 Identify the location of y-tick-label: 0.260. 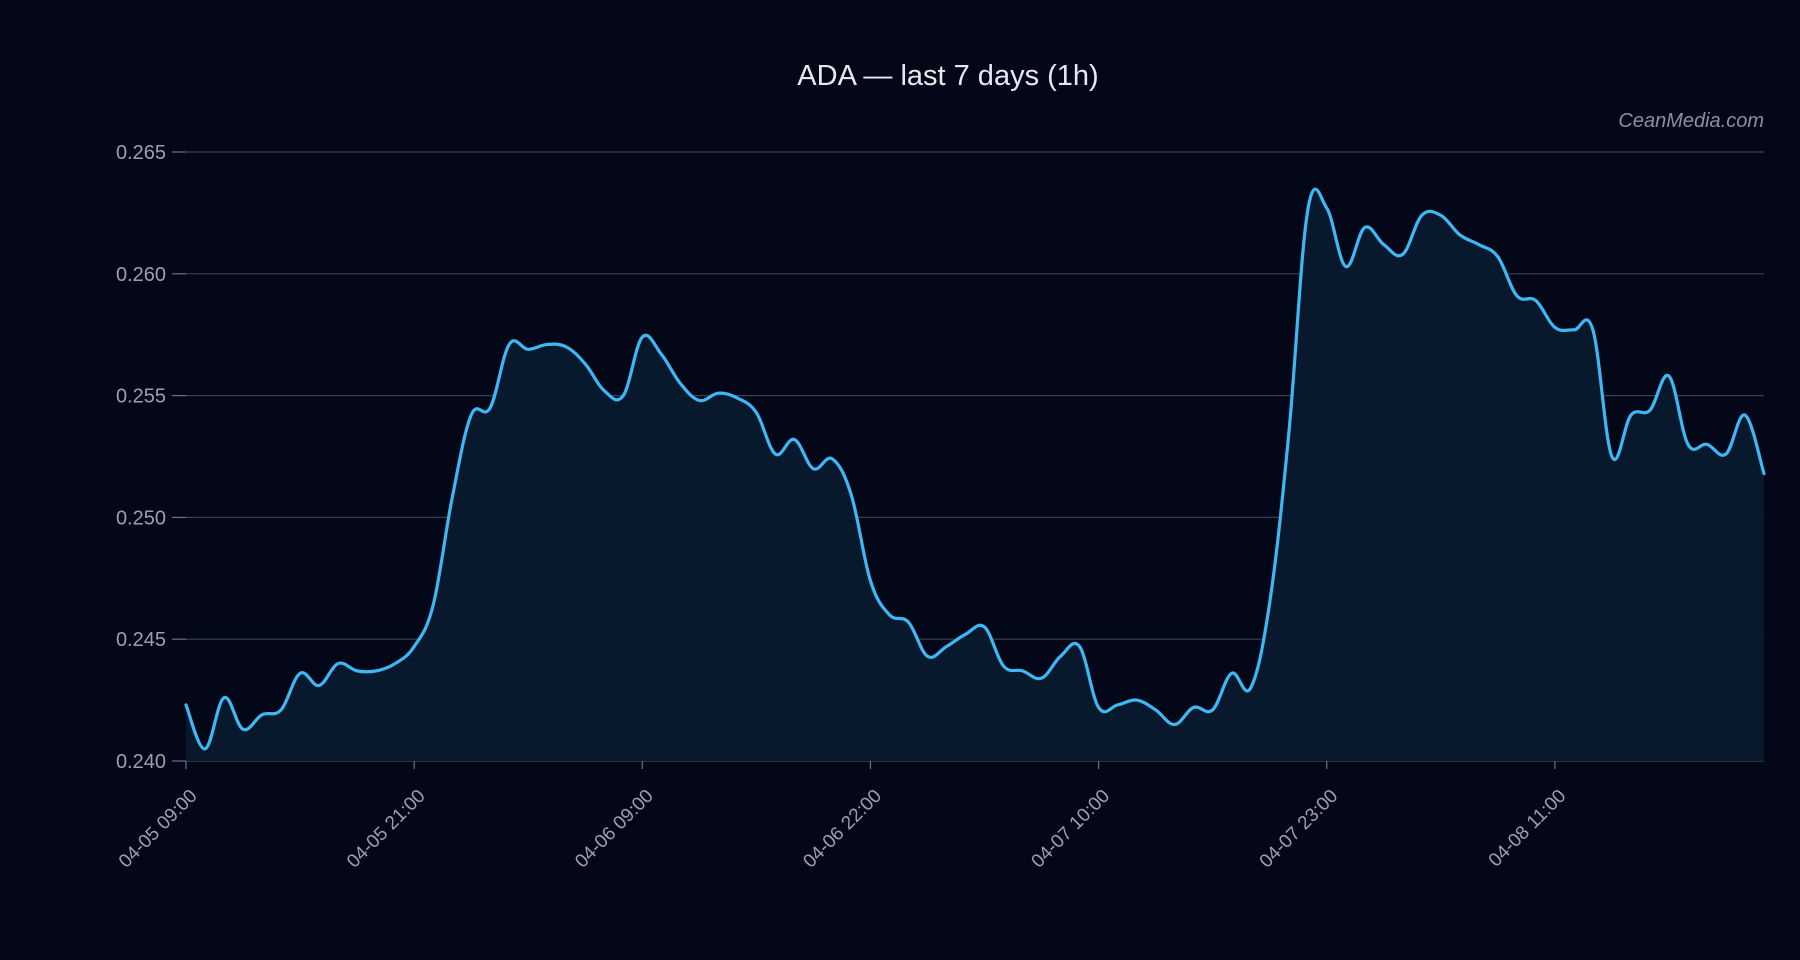
(141, 275).